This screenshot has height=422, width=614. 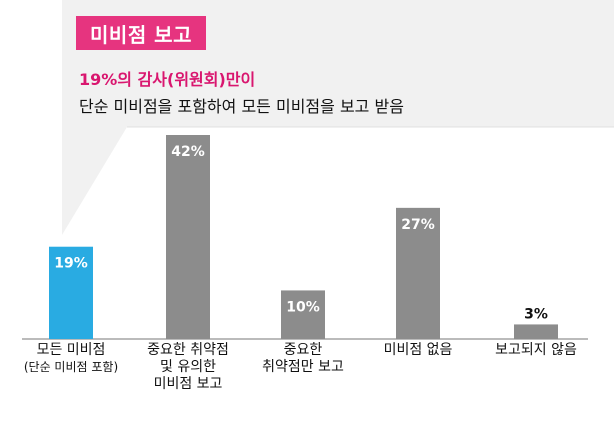 What do you see at coordinates (71, 264) in the screenshot?
I see `value-label-1: 19%` at bounding box center [71, 264].